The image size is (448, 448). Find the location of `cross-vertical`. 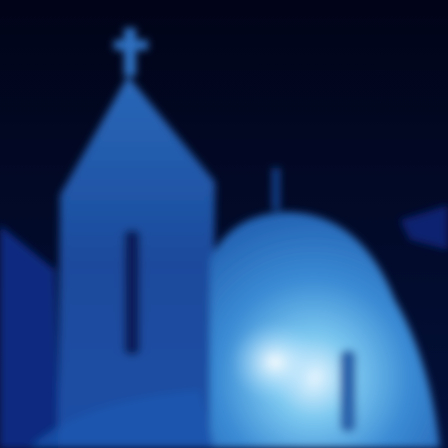

cross-vertical is located at coordinates (130, 52).